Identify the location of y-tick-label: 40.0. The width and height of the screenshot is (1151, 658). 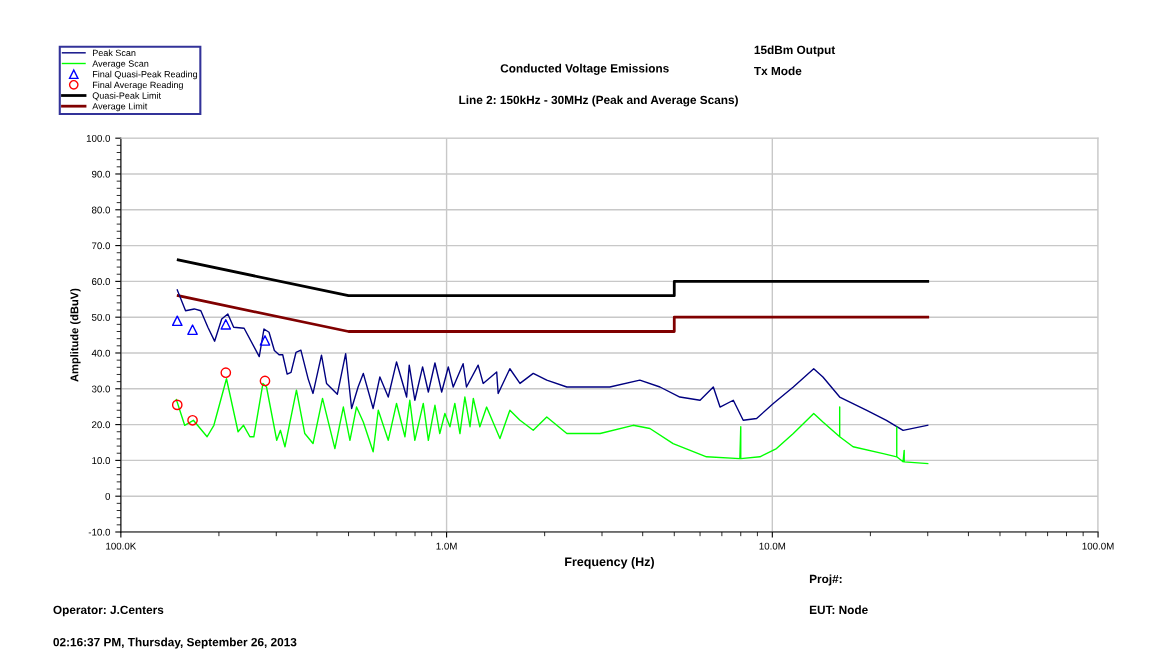
(101, 353).